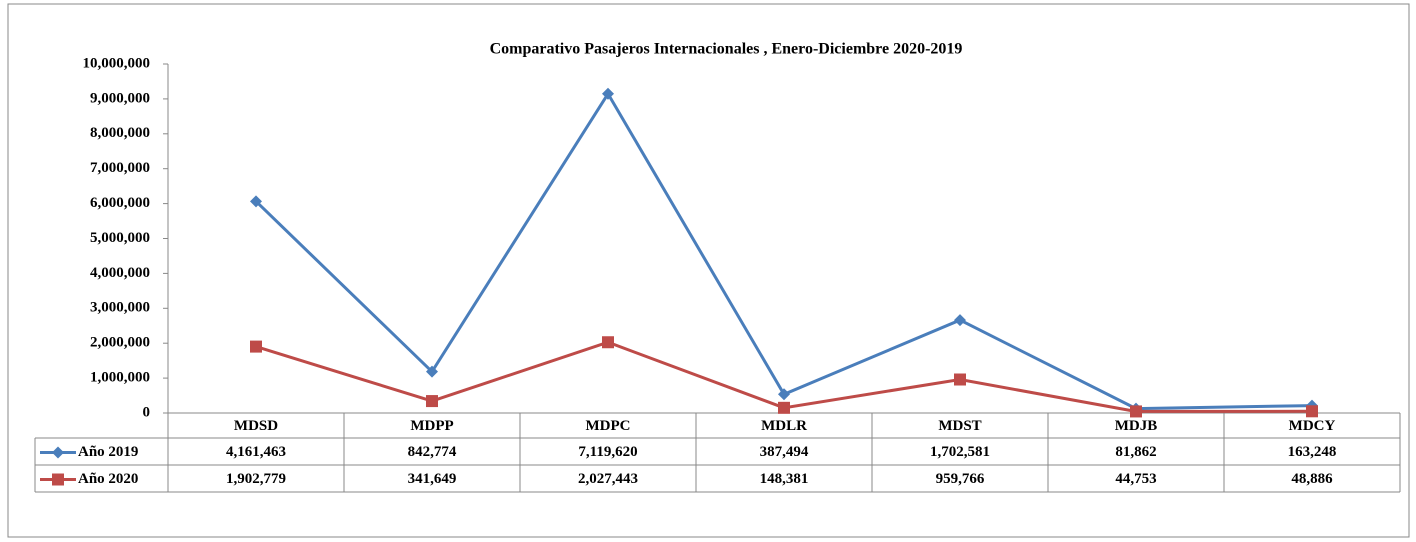 This screenshot has width=1416, height=542. I want to click on table-value: 163,248, so click(1312, 452).